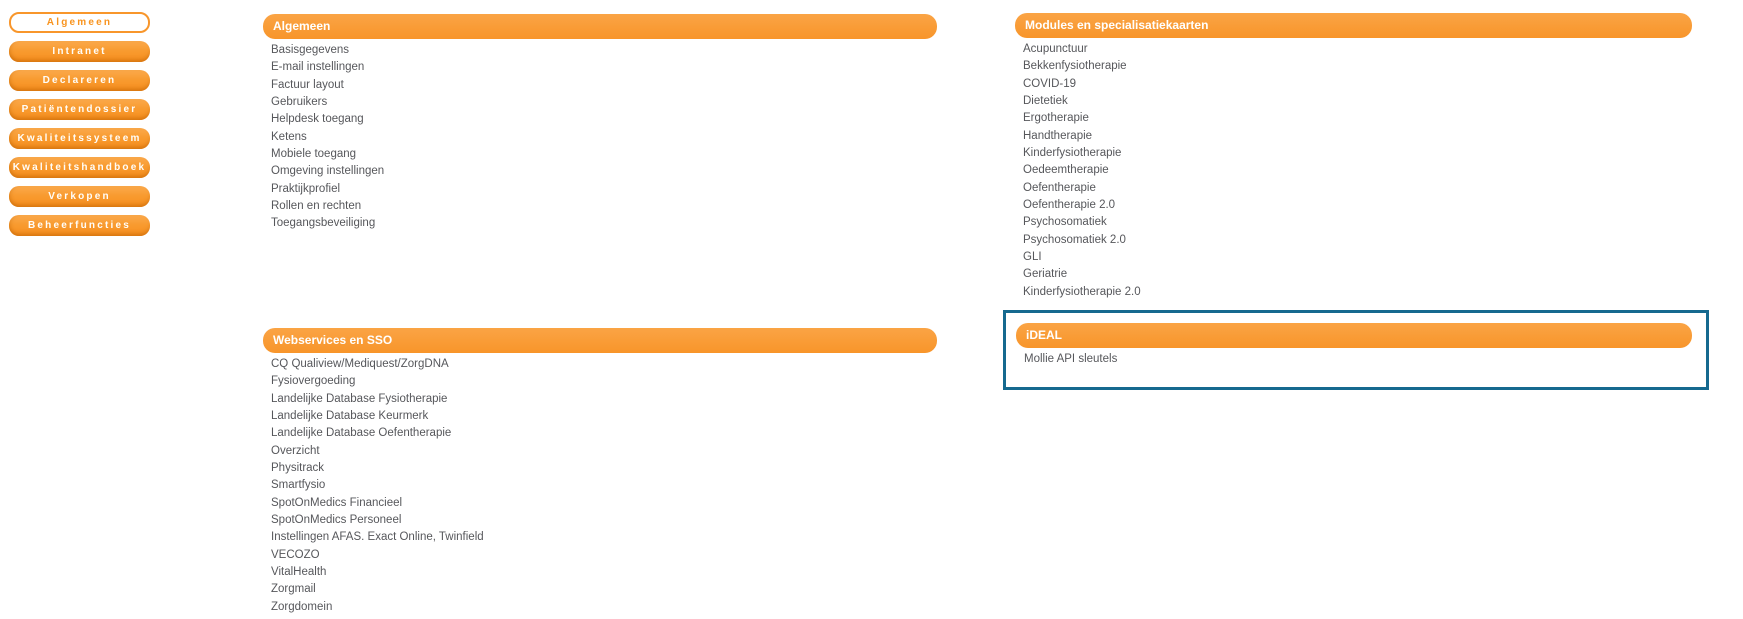  Describe the element at coordinates (295, 450) in the screenshot. I see `menu-item-overzicht: Overzicht` at that location.